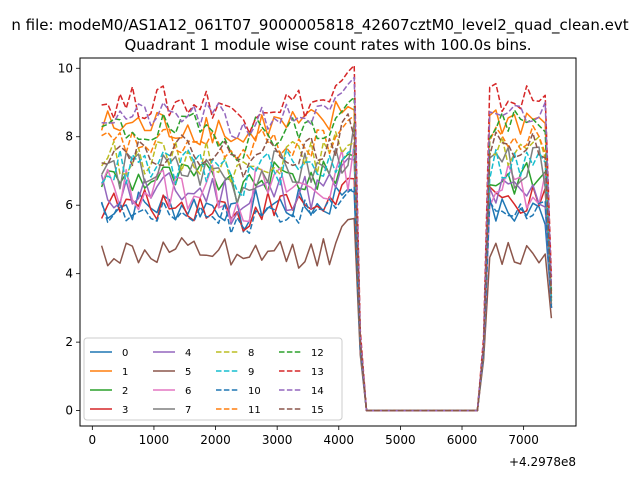 The height and width of the screenshot is (480, 640). What do you see at coordinates (462, 440) in the screenshot?
I see `x-tick-label: 6000` at bounding box center [462, 440].